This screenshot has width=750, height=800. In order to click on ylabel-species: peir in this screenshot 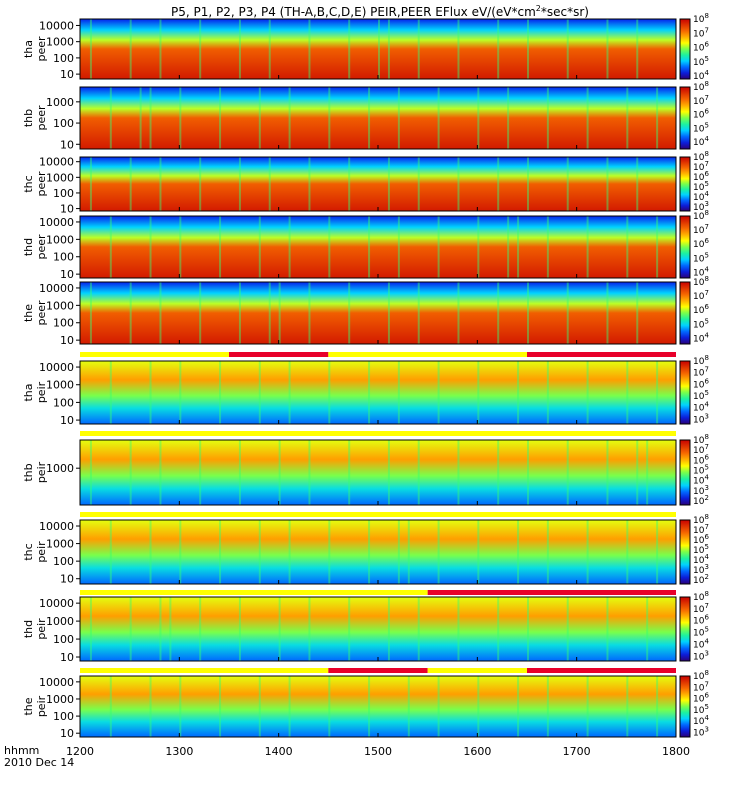, I will do `click(41, 472)`.